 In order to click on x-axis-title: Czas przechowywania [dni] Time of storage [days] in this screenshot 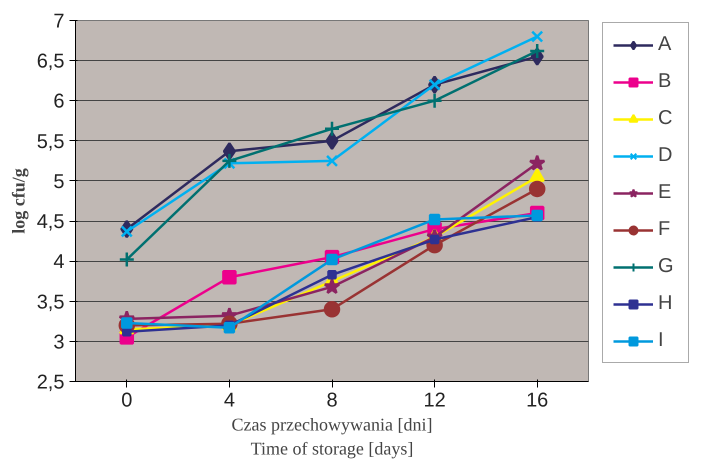, I will do `click(332, 436)`.